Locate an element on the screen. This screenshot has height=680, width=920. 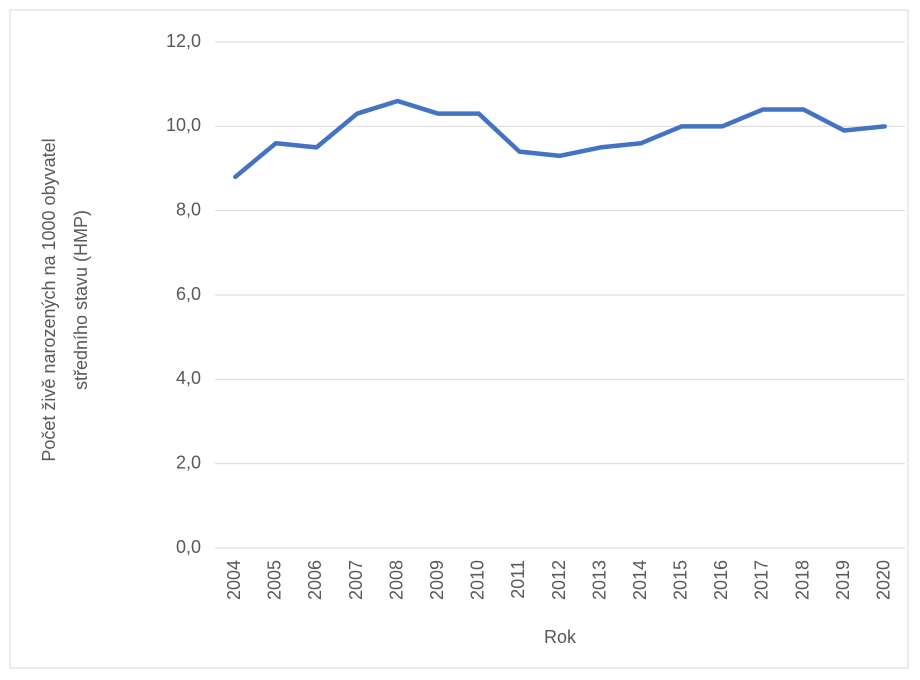
y-tick-label: 4,0 is located at coordinates (188, 378).